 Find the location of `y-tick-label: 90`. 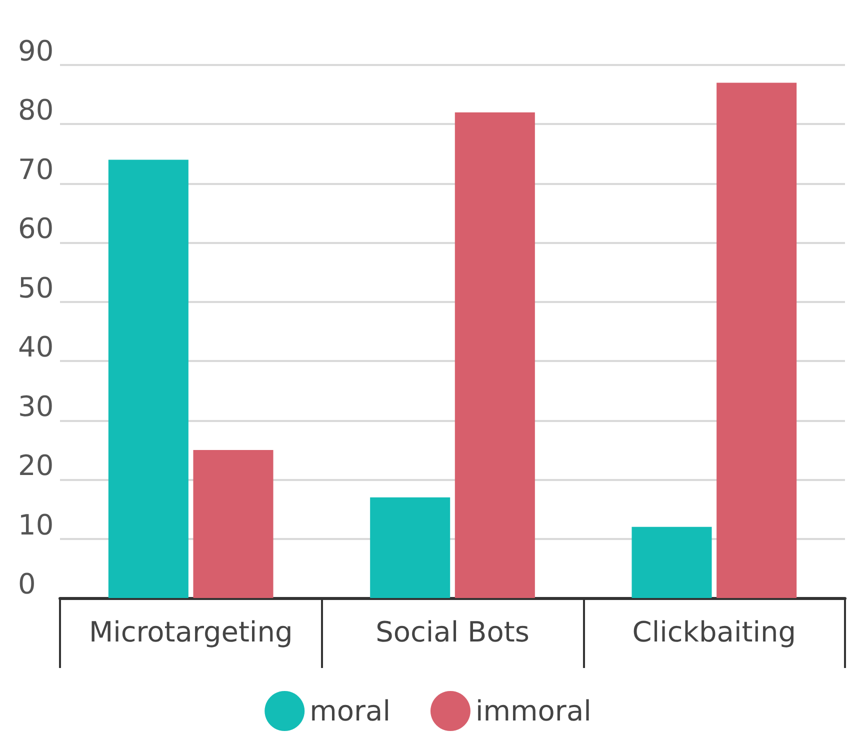

y-tick-label: 90 is located at coordinates (36, 51).